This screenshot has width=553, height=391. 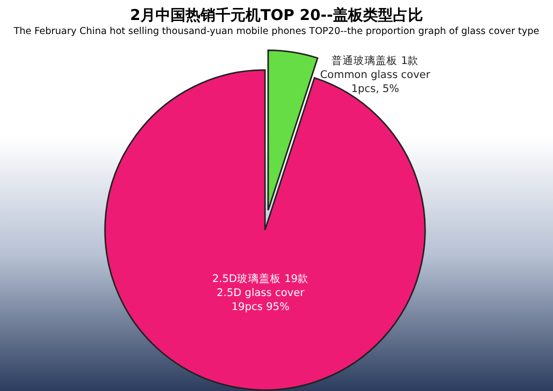 What do you see at coordinates (375, 75) in the screenshot?
I see `slice-label: 普通玻璃盖板 1款 Common glass cover 1pcs, 5%` at bounding box center [375, 75].